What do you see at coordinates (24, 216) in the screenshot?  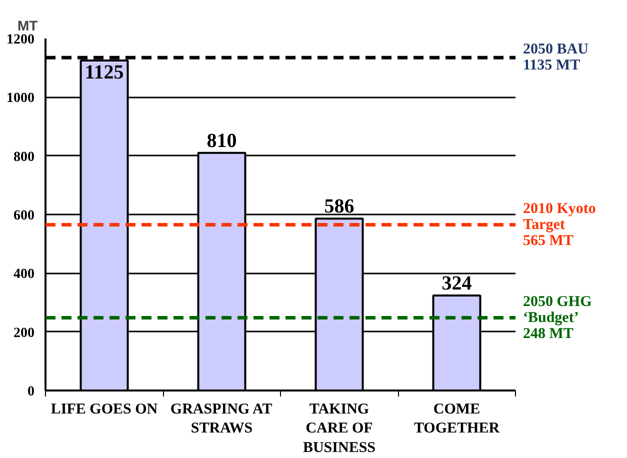 I see `y-tick-label: 600` at bounding box center [24, 216].